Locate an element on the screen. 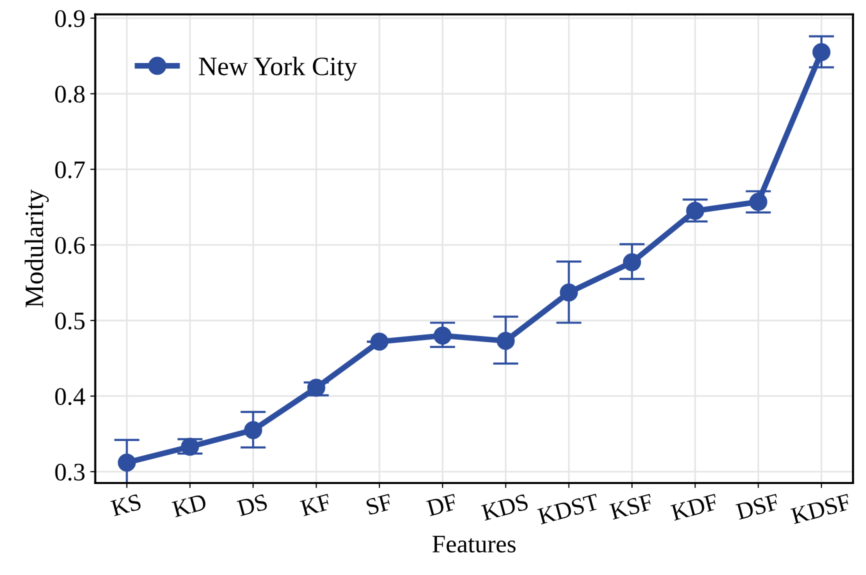 This screenshot has height=575, width=866. x-tick-label: KDF is located at coordinates (694, 507).